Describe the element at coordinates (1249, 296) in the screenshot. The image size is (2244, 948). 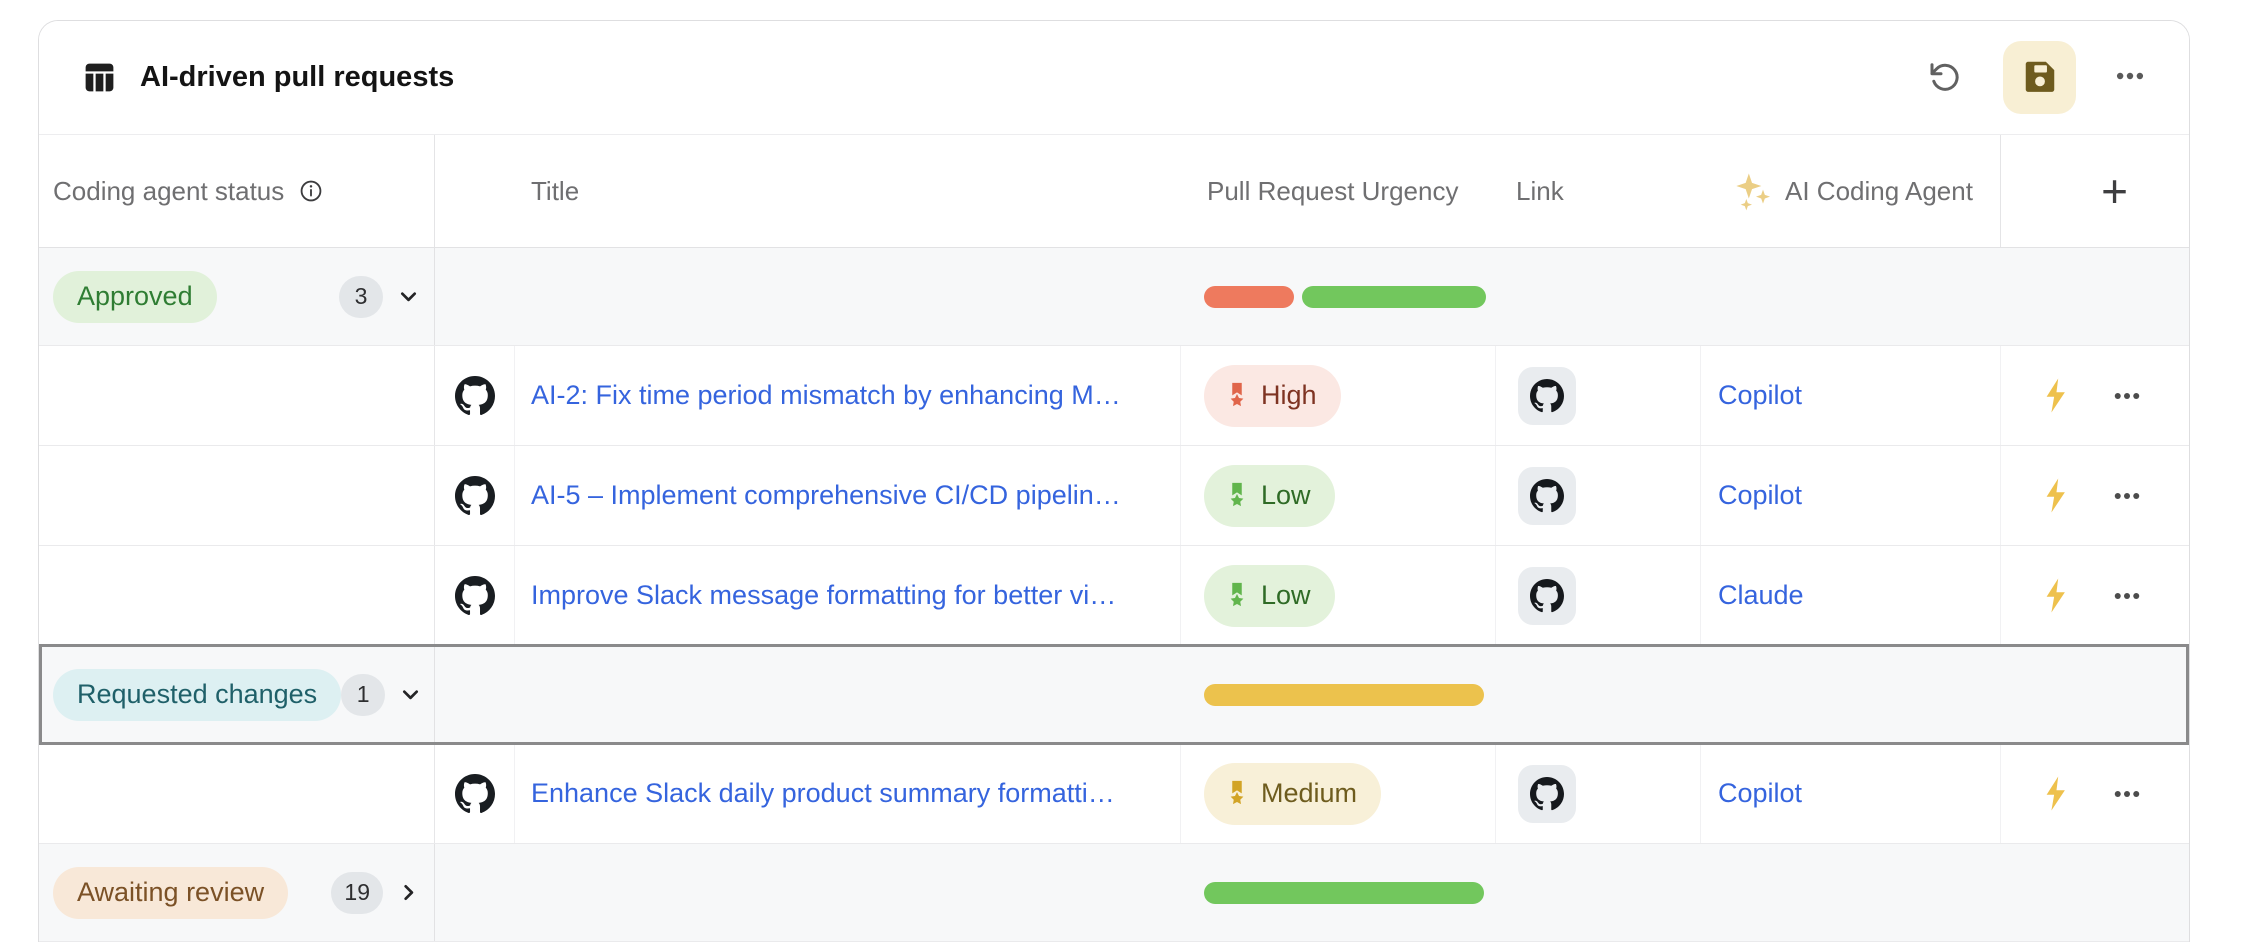
I see `urgency-bar-high` at that location.